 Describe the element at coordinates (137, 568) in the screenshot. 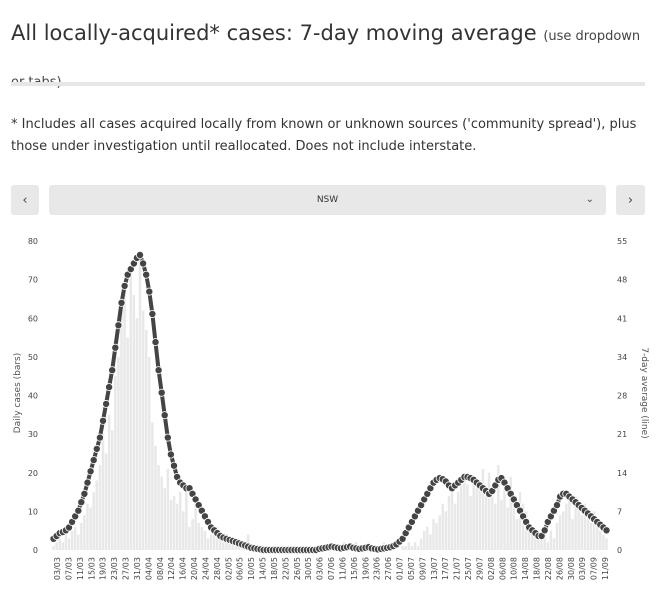

I see `x-tick-label: 31/03` at that location.